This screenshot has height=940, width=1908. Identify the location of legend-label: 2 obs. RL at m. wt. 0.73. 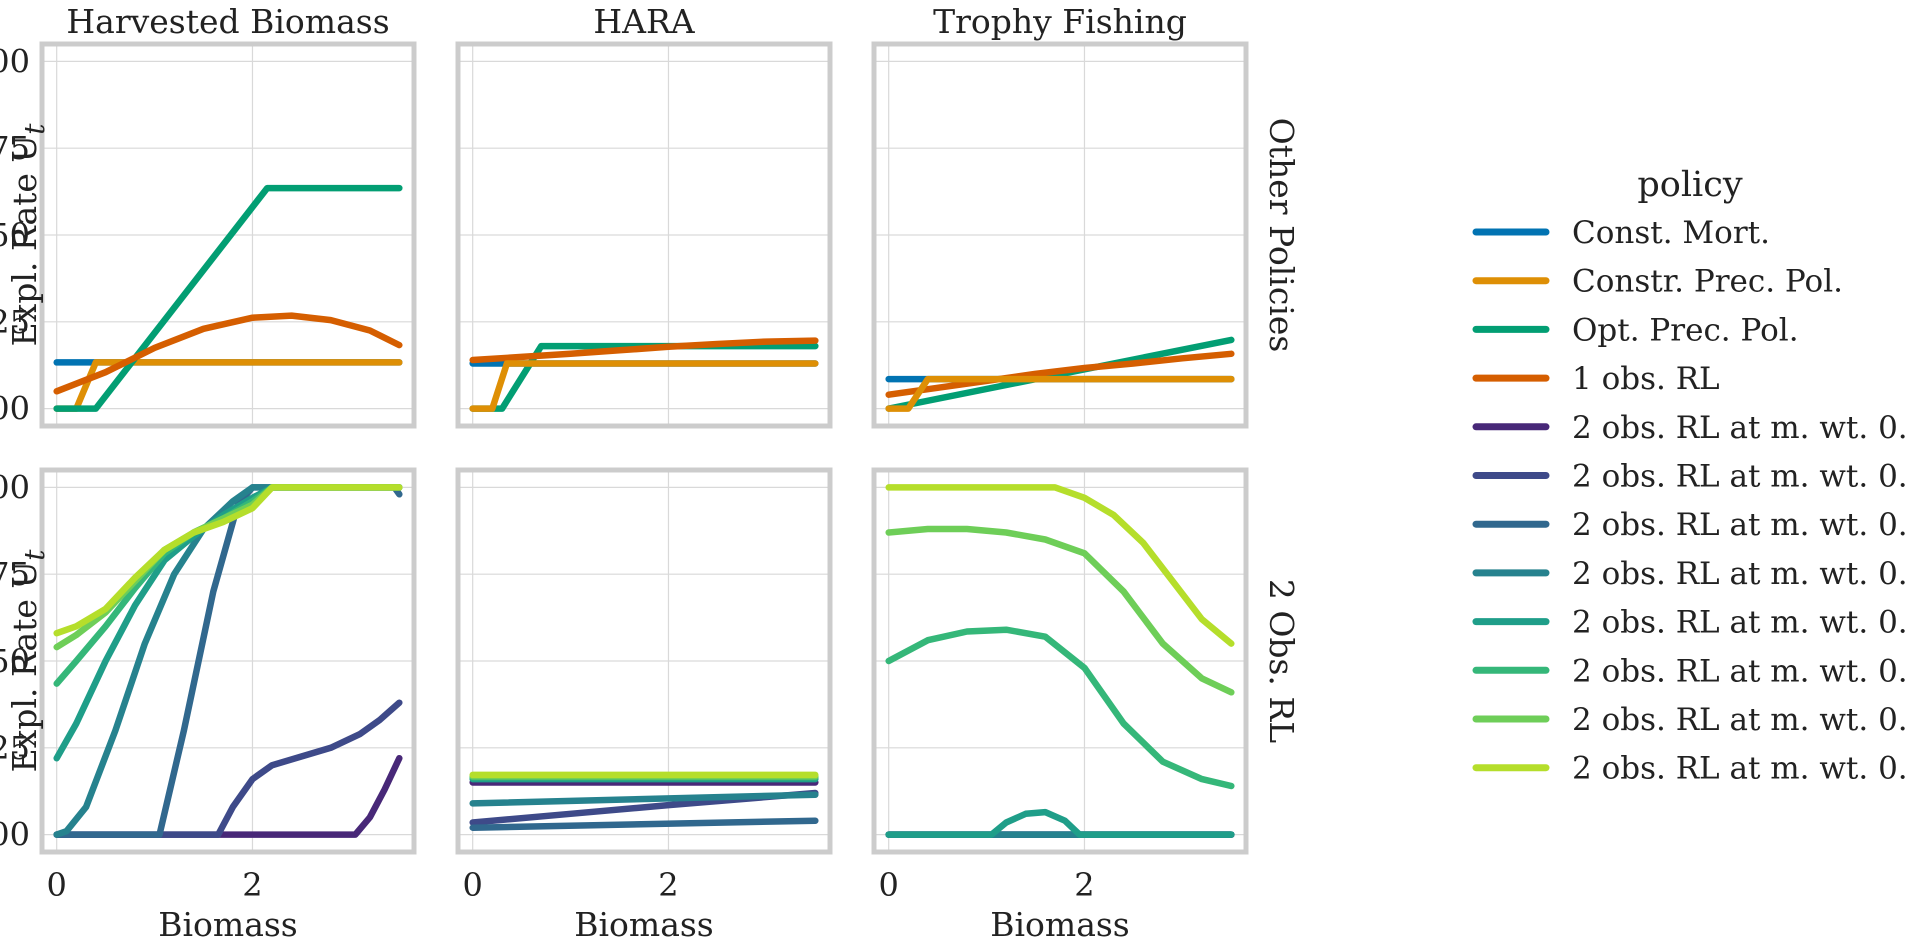
(1740, 720).